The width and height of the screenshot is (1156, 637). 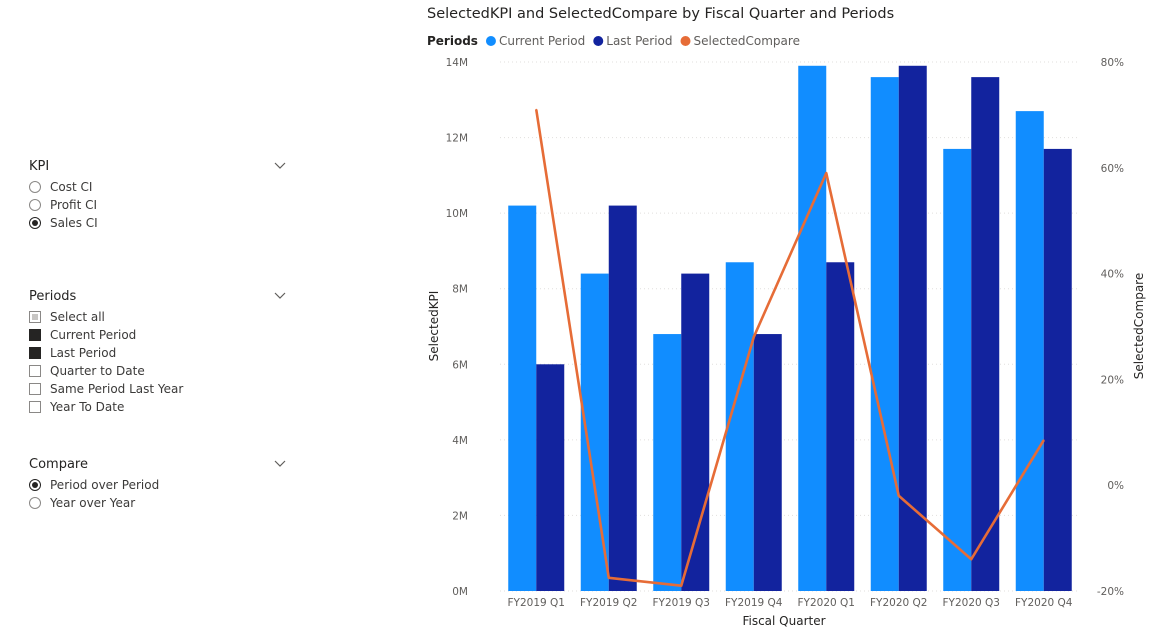 I want to click on legend-item-selectedcompare: SelectedCompare, so click(x=740, y=41).